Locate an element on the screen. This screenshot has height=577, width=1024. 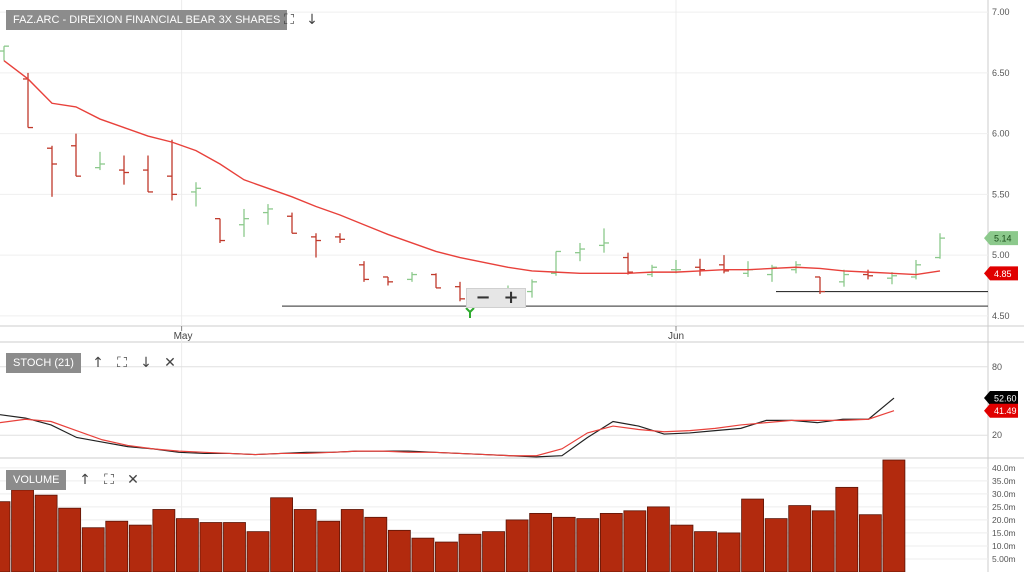
arrow-up-marker is located at coordinates (470, 312).